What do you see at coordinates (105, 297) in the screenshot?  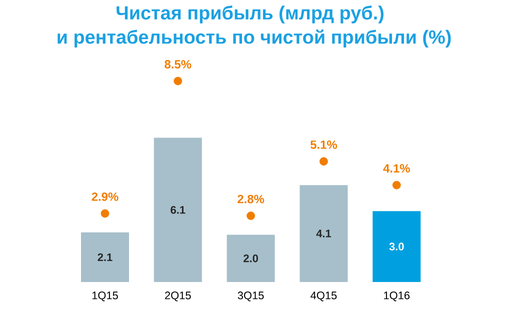 I see `x-tick-label: 1Q15` at bounding box center [105, 297].